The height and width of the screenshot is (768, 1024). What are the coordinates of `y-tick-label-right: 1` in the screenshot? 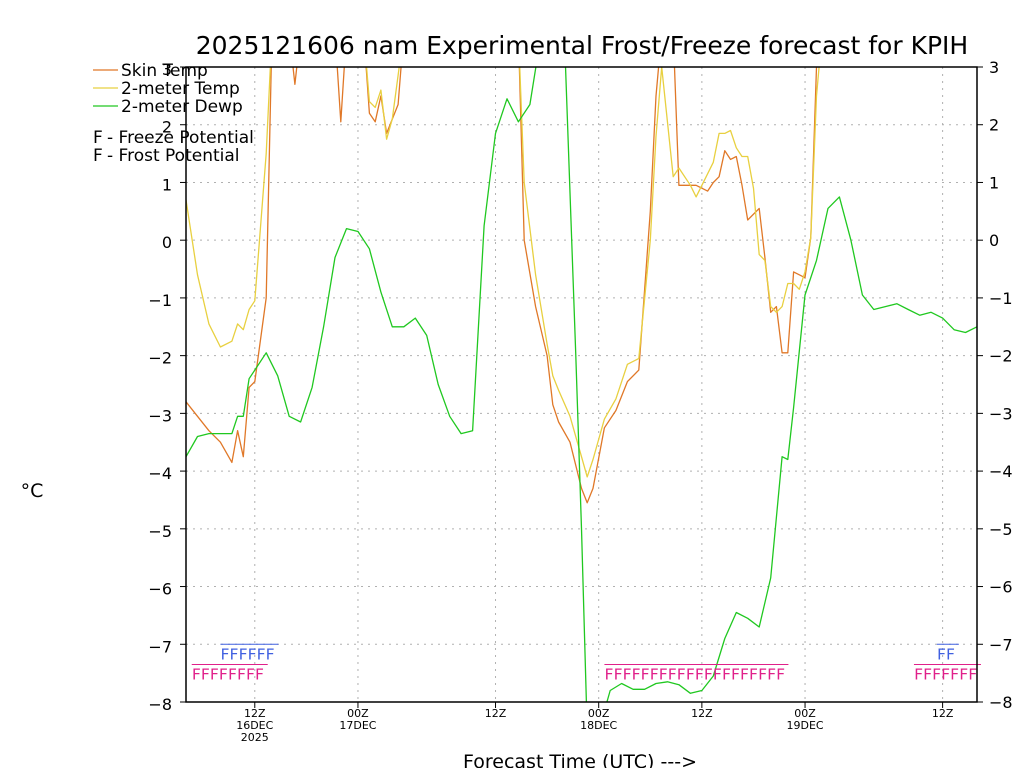 It's located at (994, 182).